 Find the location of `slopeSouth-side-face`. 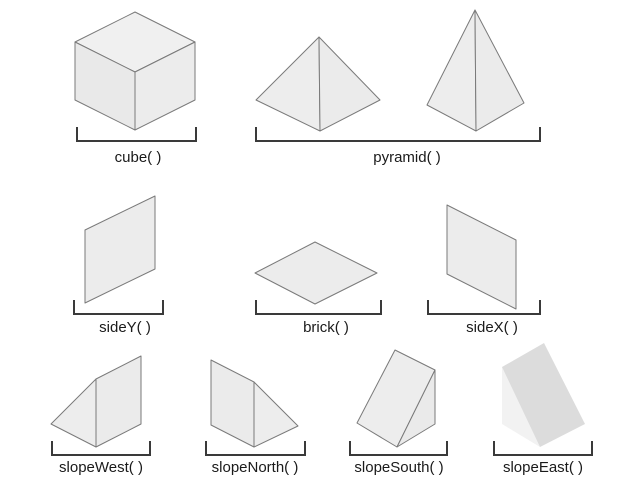

slopeSouth-side-face is located at coordinates (416, 408).